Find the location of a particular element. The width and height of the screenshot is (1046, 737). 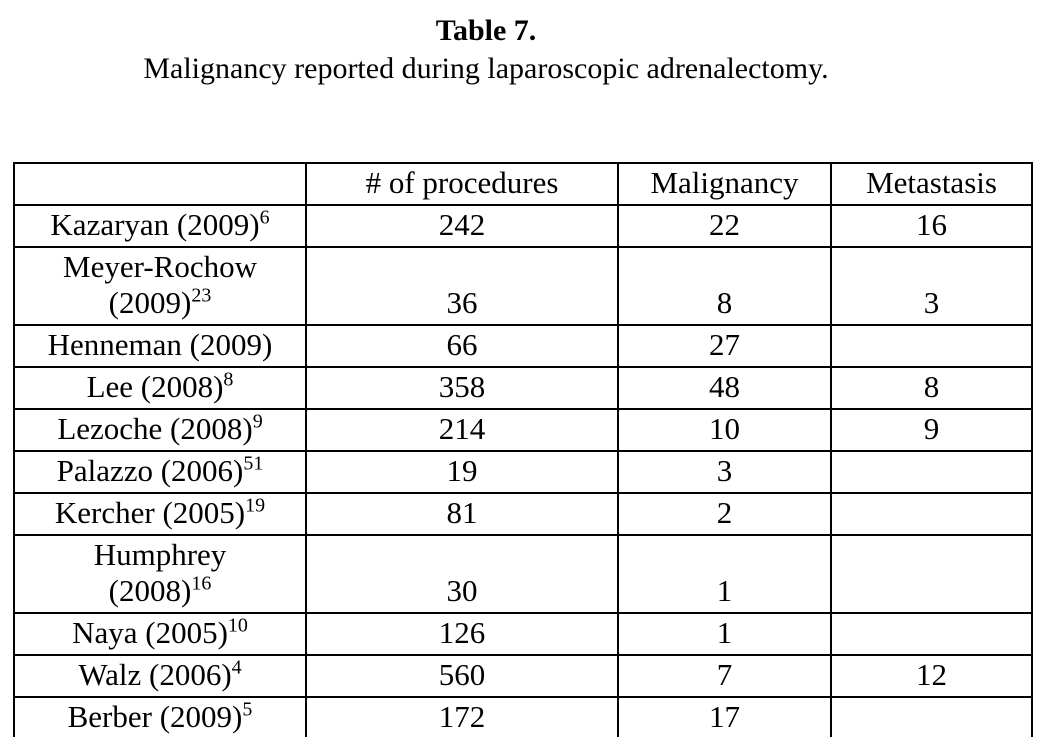

procedures-cell: 36 is located at coordinates (462, 286).